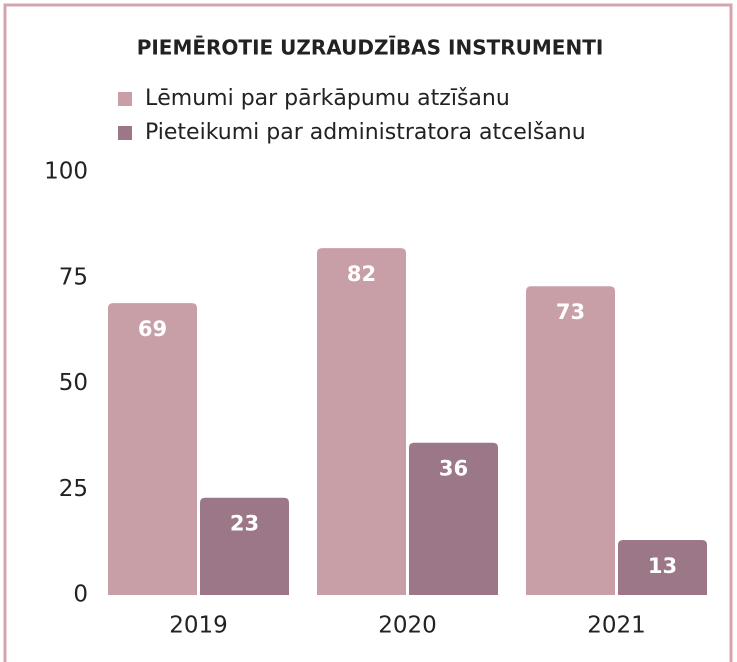  I want to click on y-tick-label: 25, so click(73, 489).